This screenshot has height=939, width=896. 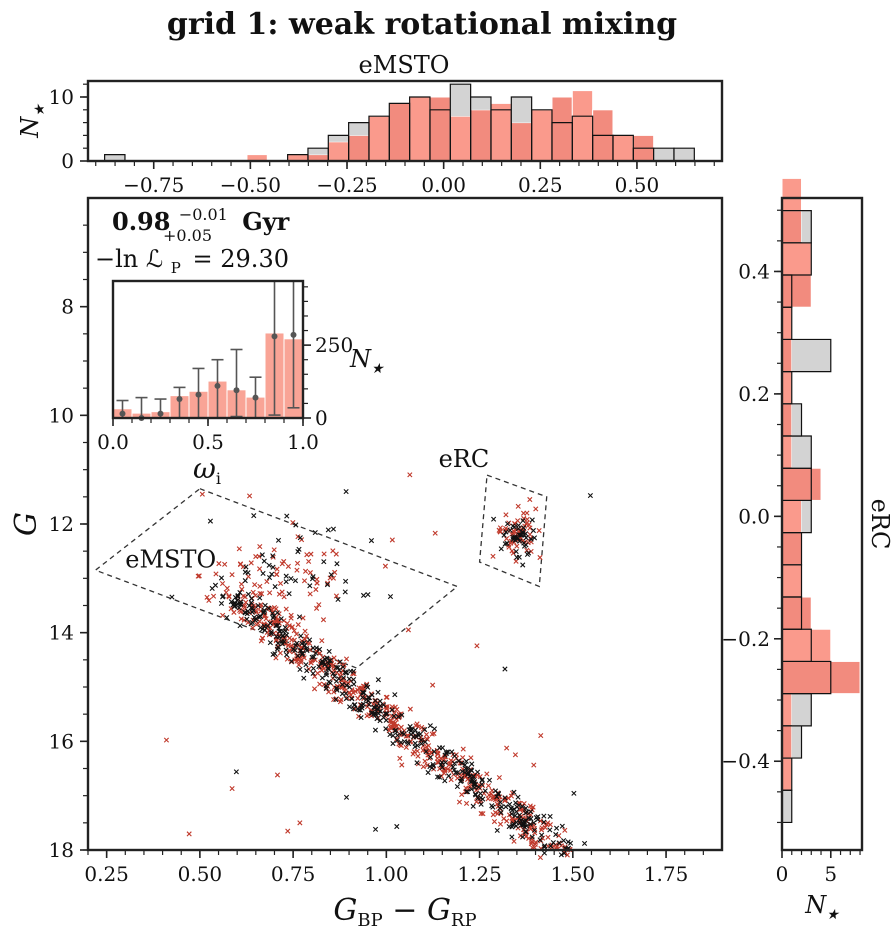 What do you see at coordinates (321, 418) in the screenshot?
I see `inset-ytick-label: 0` at bounding box center [321, 418].